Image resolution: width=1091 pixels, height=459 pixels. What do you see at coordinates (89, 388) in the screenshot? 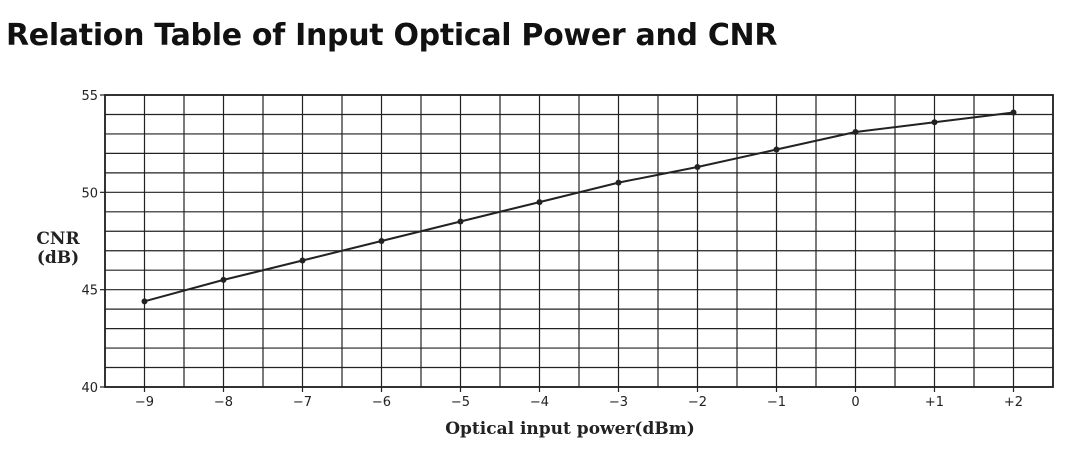
I see `y-tick-label: 40` at bounding box center [89, 388].